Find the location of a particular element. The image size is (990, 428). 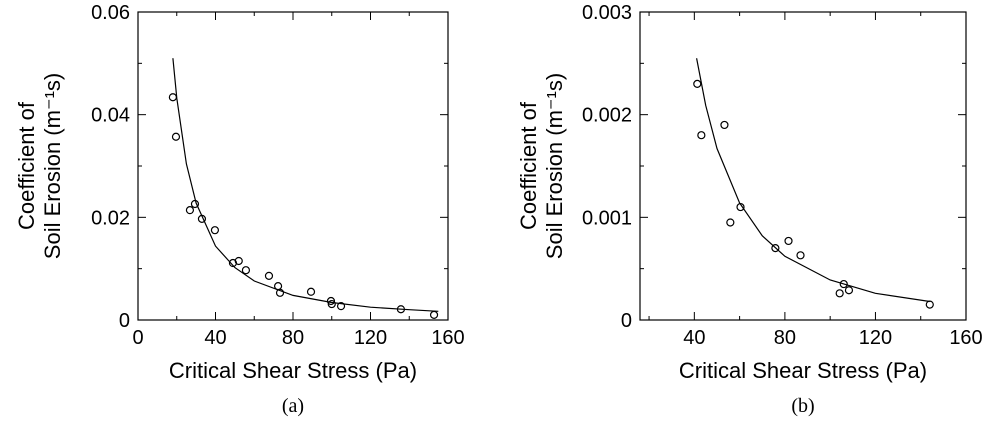

x-tick-label: 0 is located at coordinates (137, 338).